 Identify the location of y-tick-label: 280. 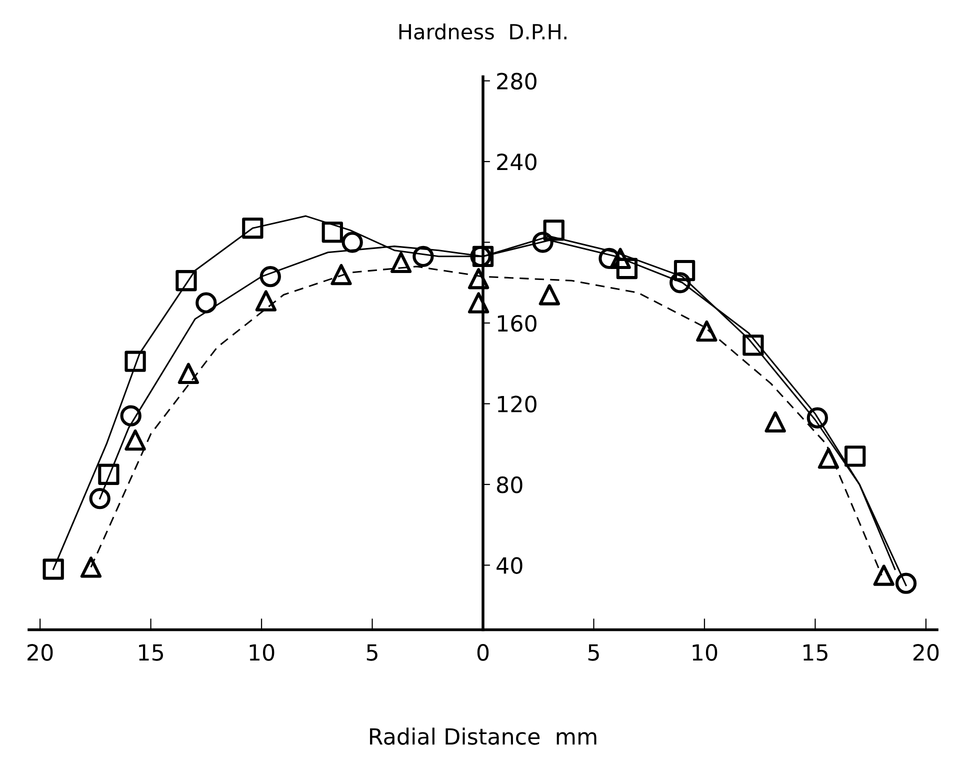
(516, 81).